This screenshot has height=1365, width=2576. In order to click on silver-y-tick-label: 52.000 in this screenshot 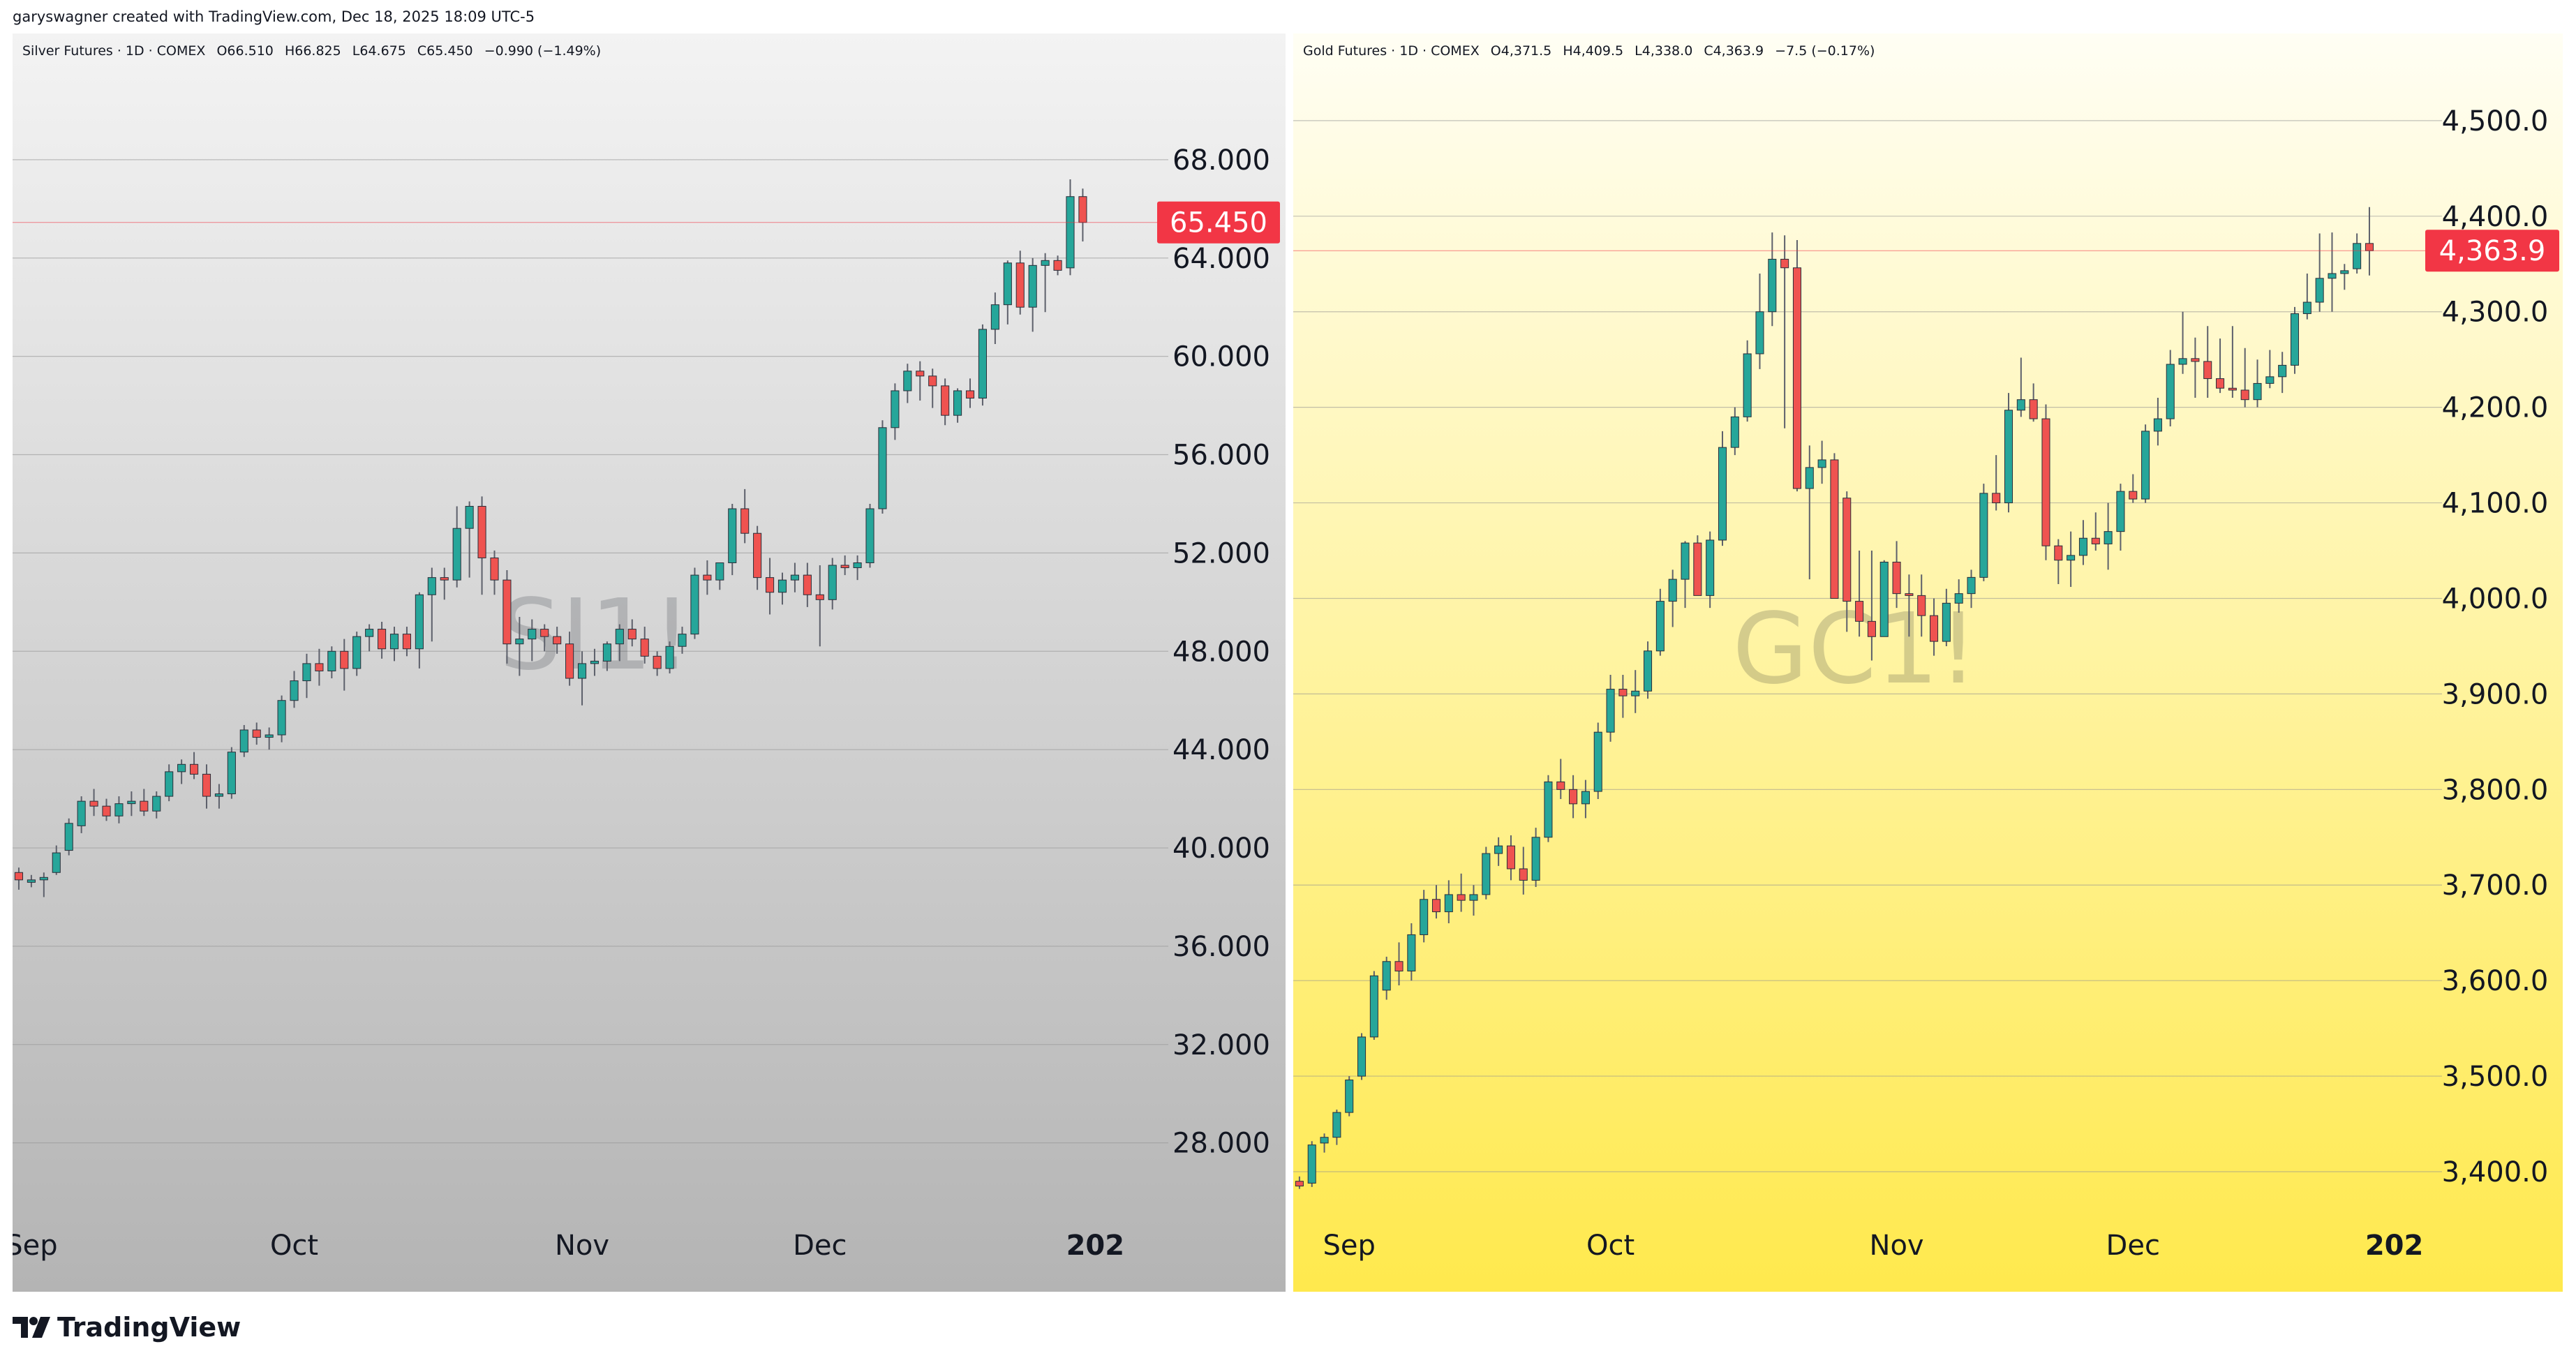, I will do `click(1221, 553)`.